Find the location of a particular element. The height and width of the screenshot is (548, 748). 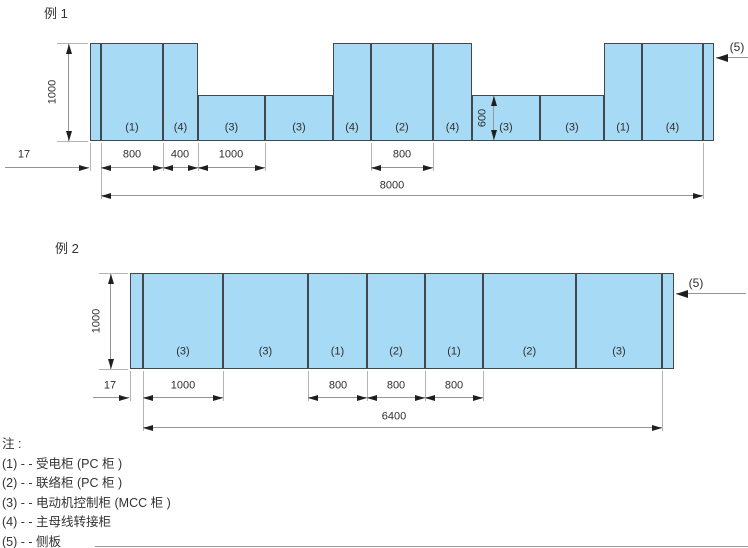

dimension-label: 6400 is located at coordinates (394, 416).